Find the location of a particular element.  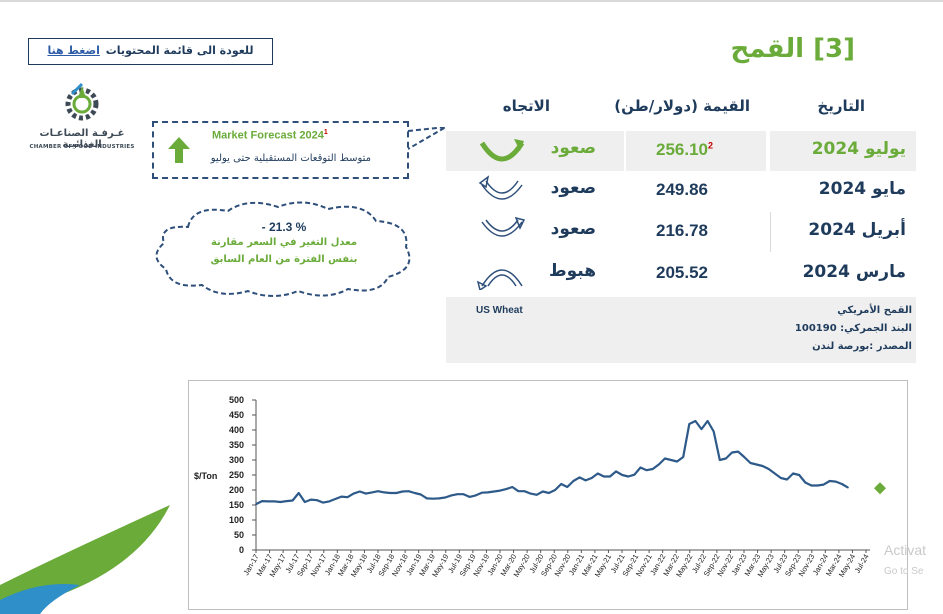

row-date: مارس 2024 is located at coordinates (854, 272).